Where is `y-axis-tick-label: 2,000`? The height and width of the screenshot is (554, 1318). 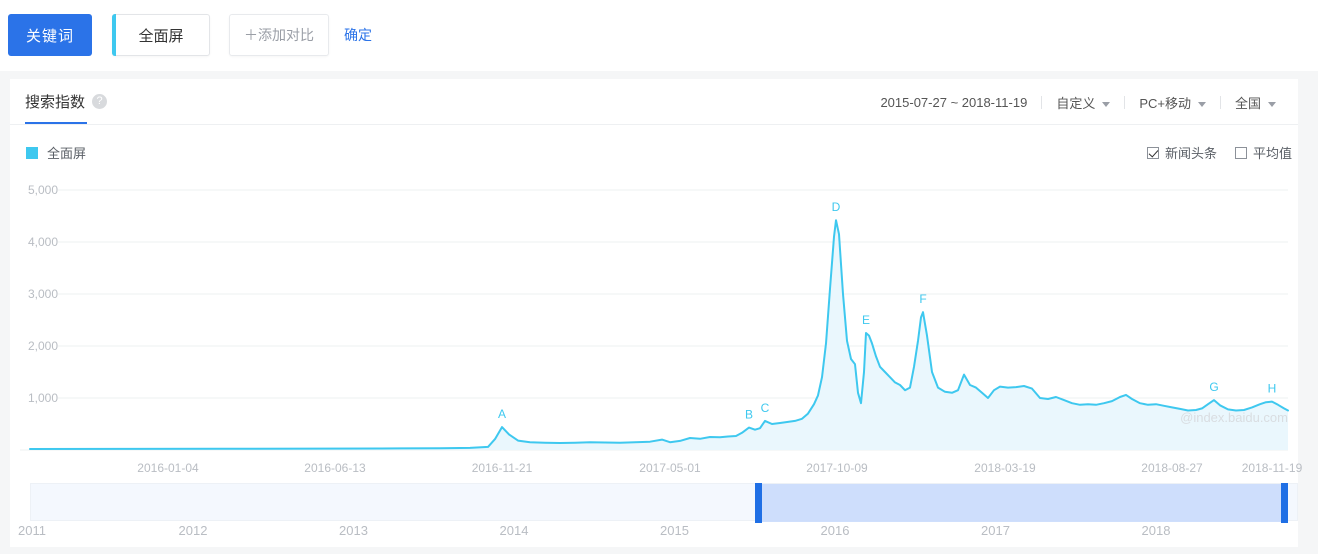 y-axis-tick-label: 2,000 is located at coordinates (43, 346).